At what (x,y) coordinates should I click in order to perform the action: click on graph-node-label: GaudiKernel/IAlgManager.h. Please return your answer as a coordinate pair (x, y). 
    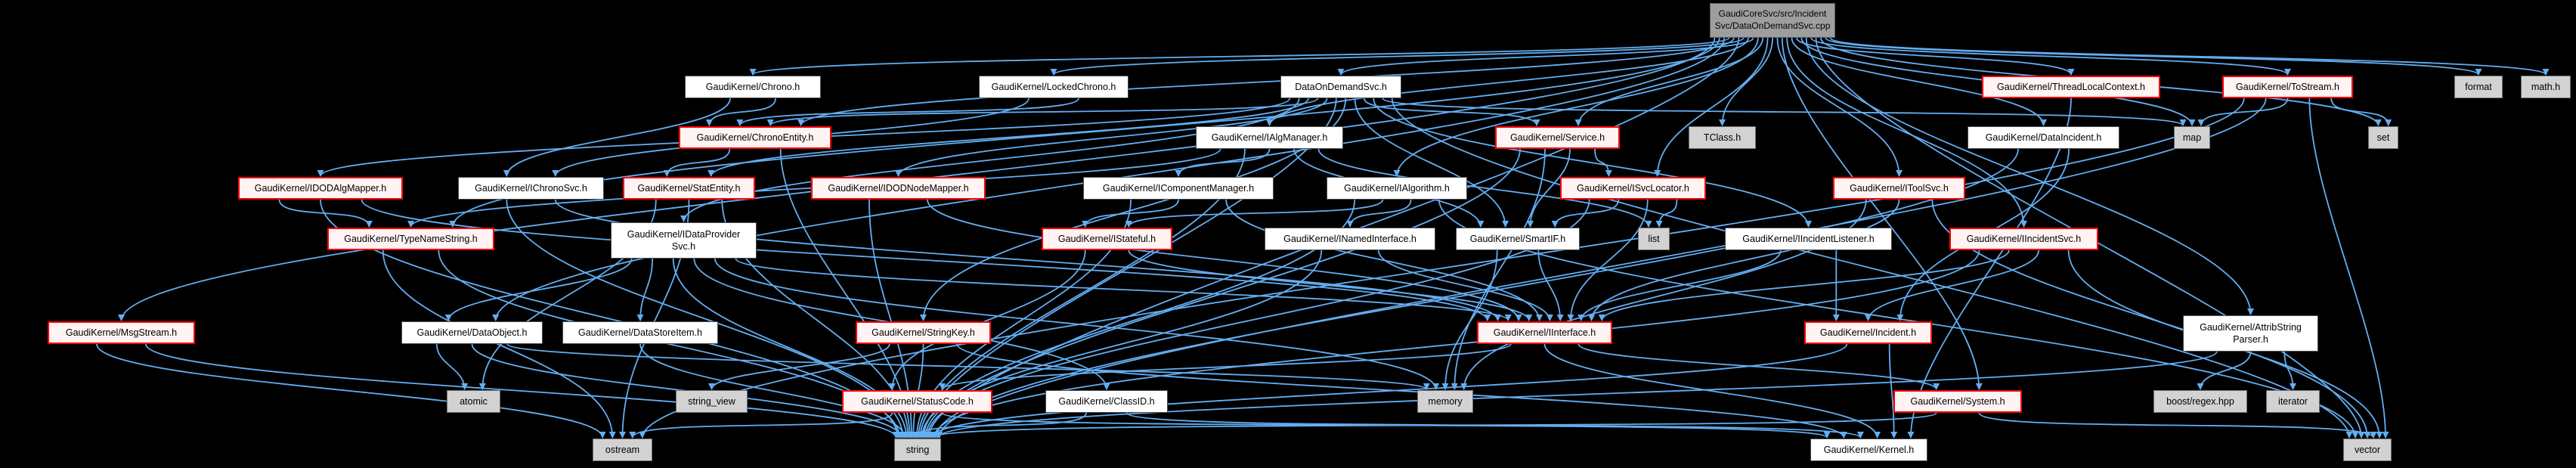
    Looking at the image, I should click on (1269, 137).